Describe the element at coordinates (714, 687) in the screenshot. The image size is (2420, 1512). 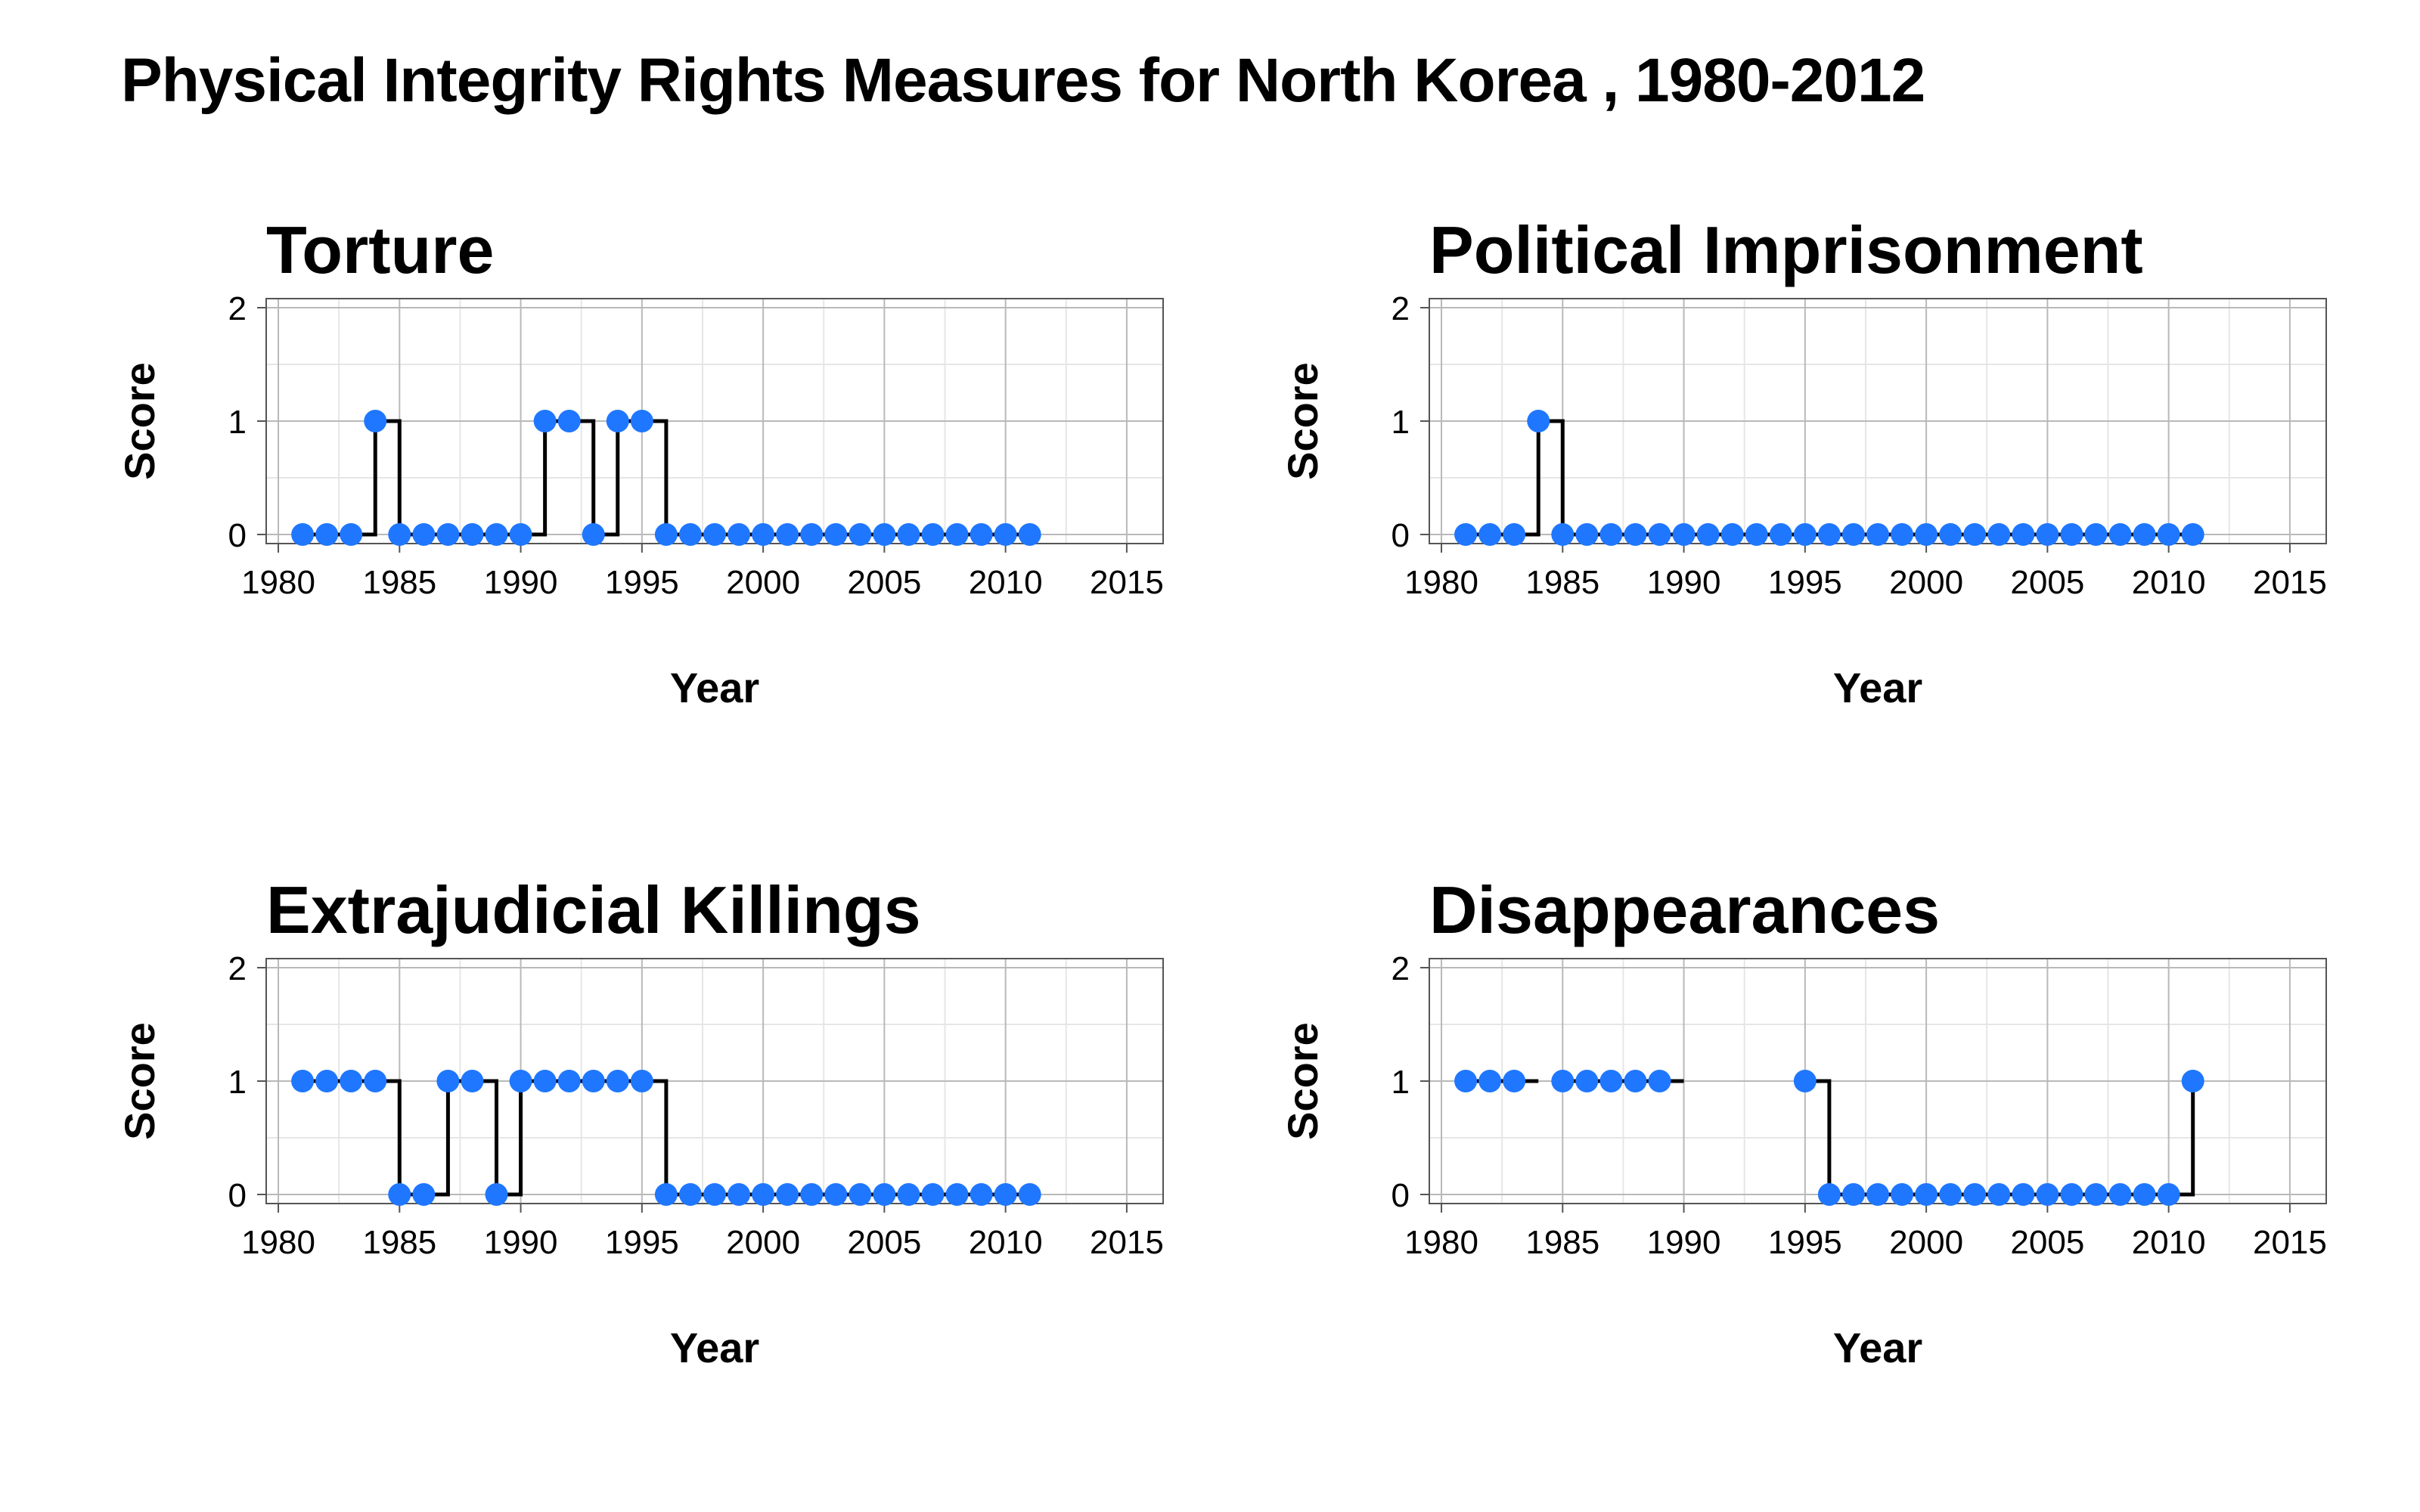
I see `torture-x-axis-title: Year` at that location.